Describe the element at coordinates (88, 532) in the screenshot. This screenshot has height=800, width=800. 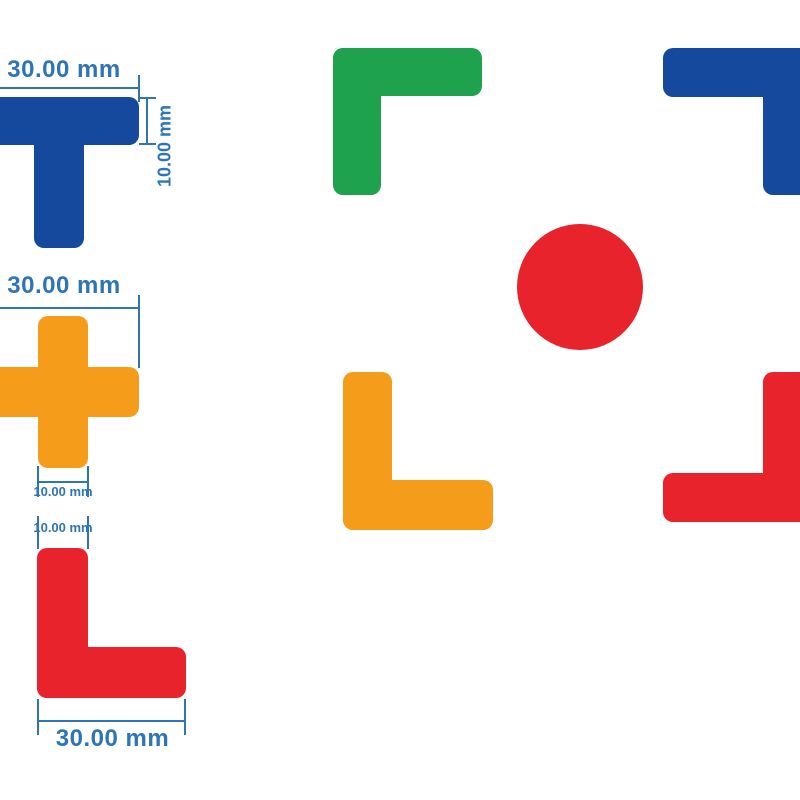
I see `l-shape-thickness-witness-right` at that location.